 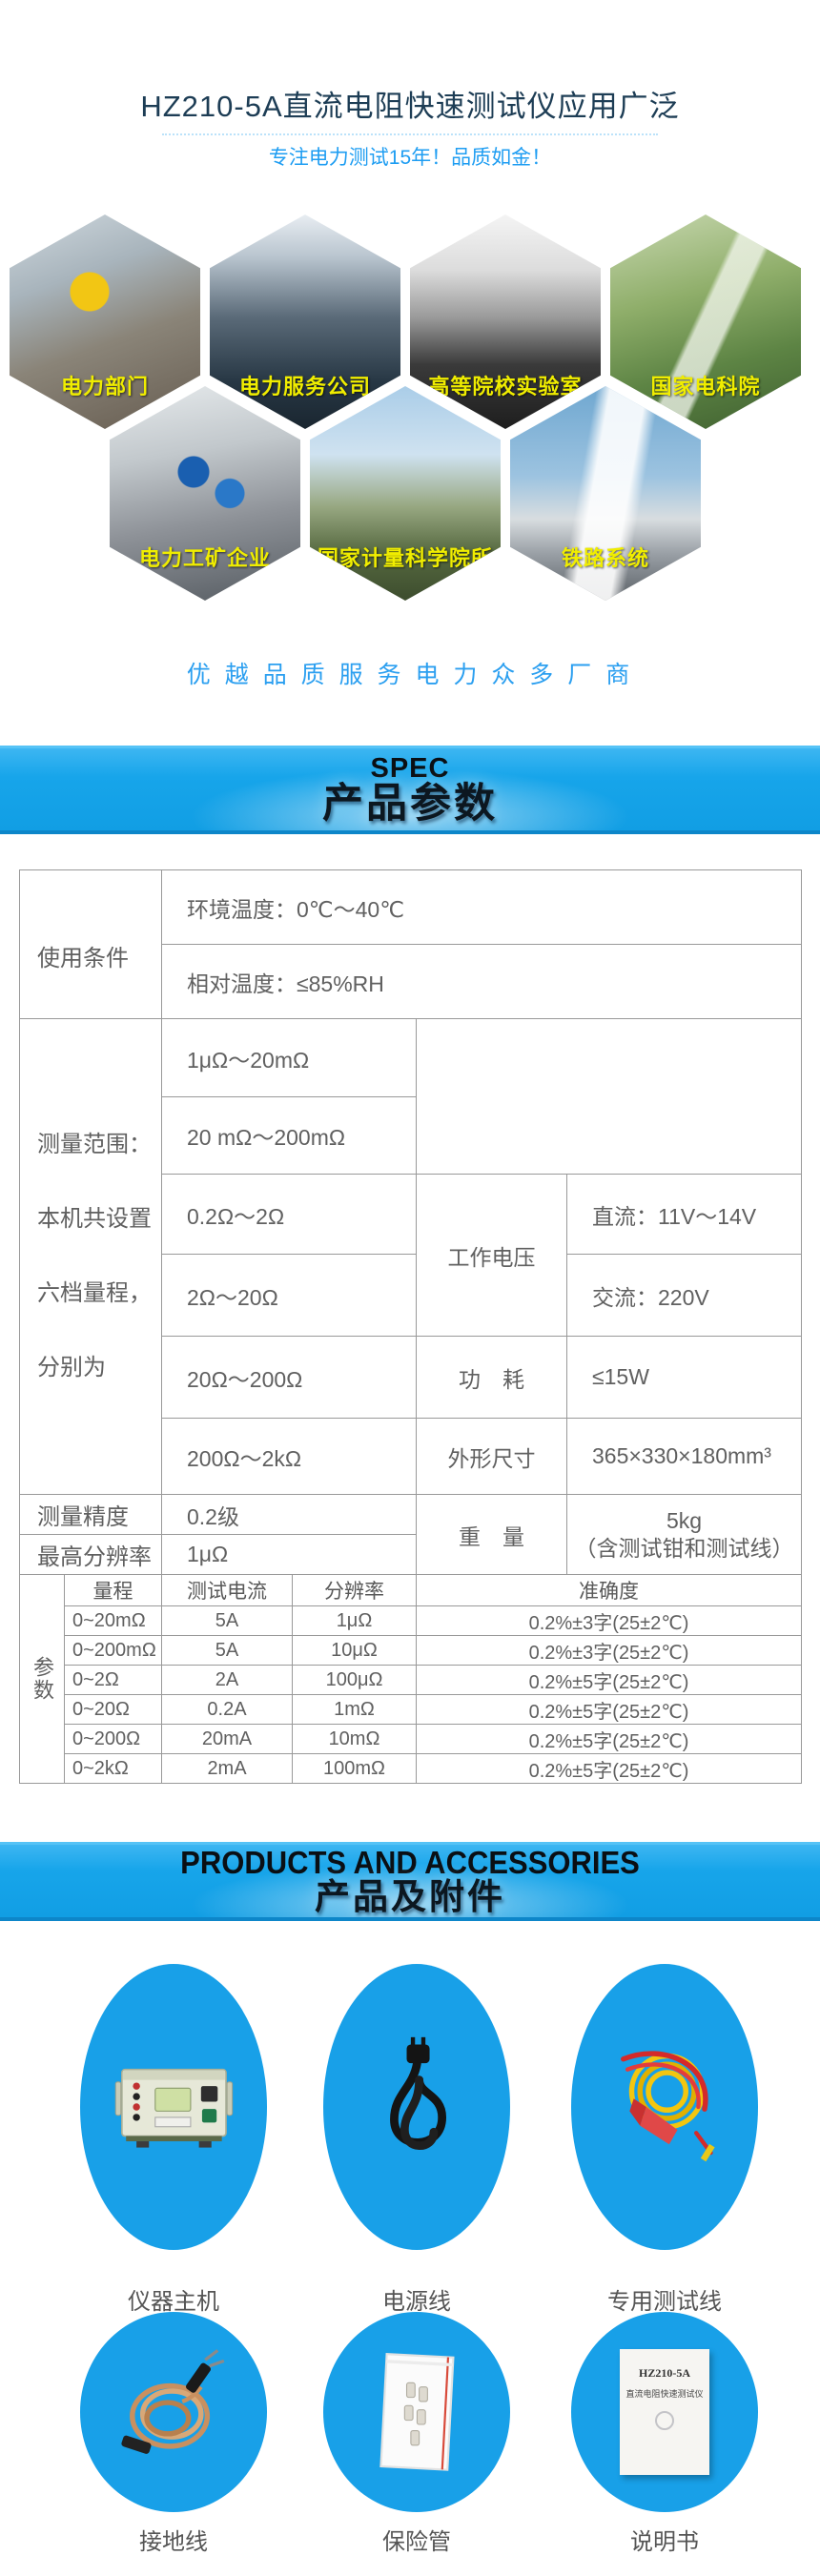 What do you see at coordinates (227, 1739) in the screenshot?
I see `cell-current: 20mA` at bounding box center [227, 1739].